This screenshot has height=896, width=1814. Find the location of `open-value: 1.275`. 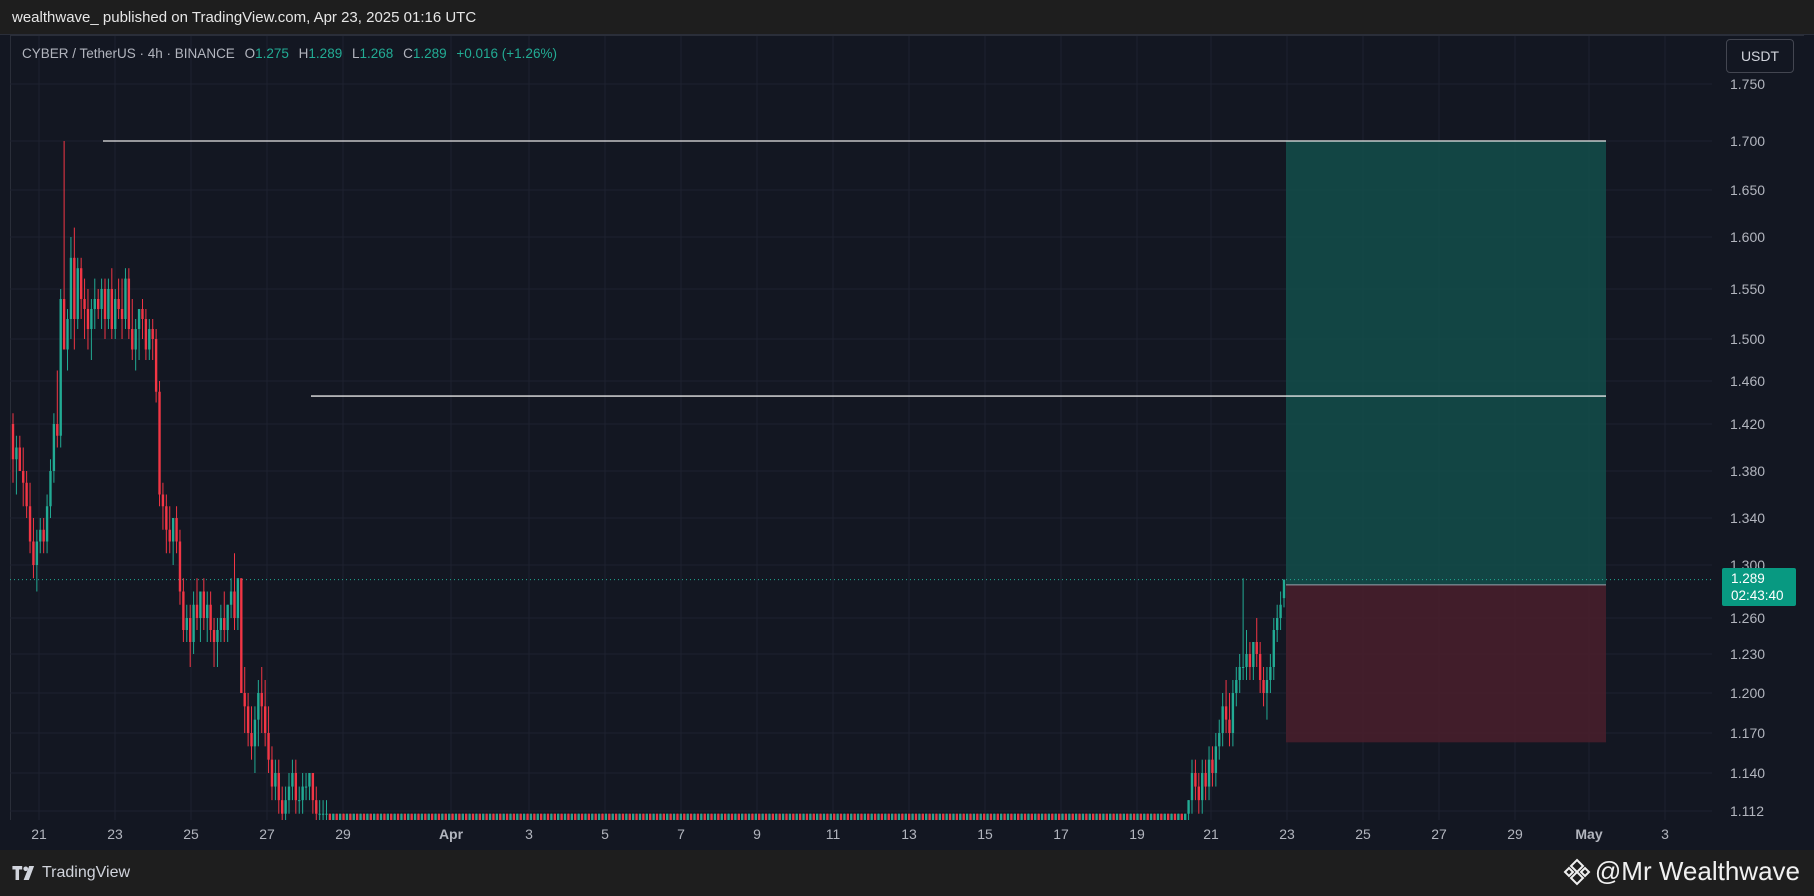

open-value: 1.275 is located at coordinates (272, 53).